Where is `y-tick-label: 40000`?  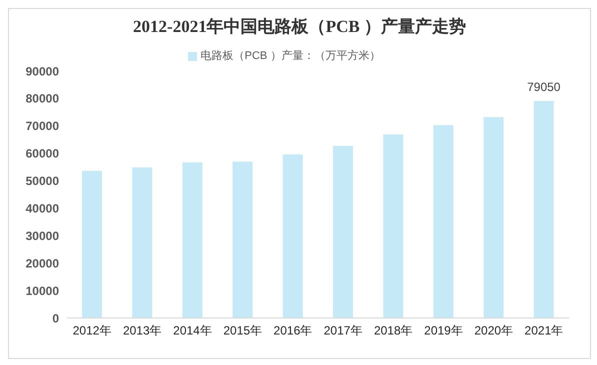 y-tick-label: 40000 is located at coordinates (43, 208).